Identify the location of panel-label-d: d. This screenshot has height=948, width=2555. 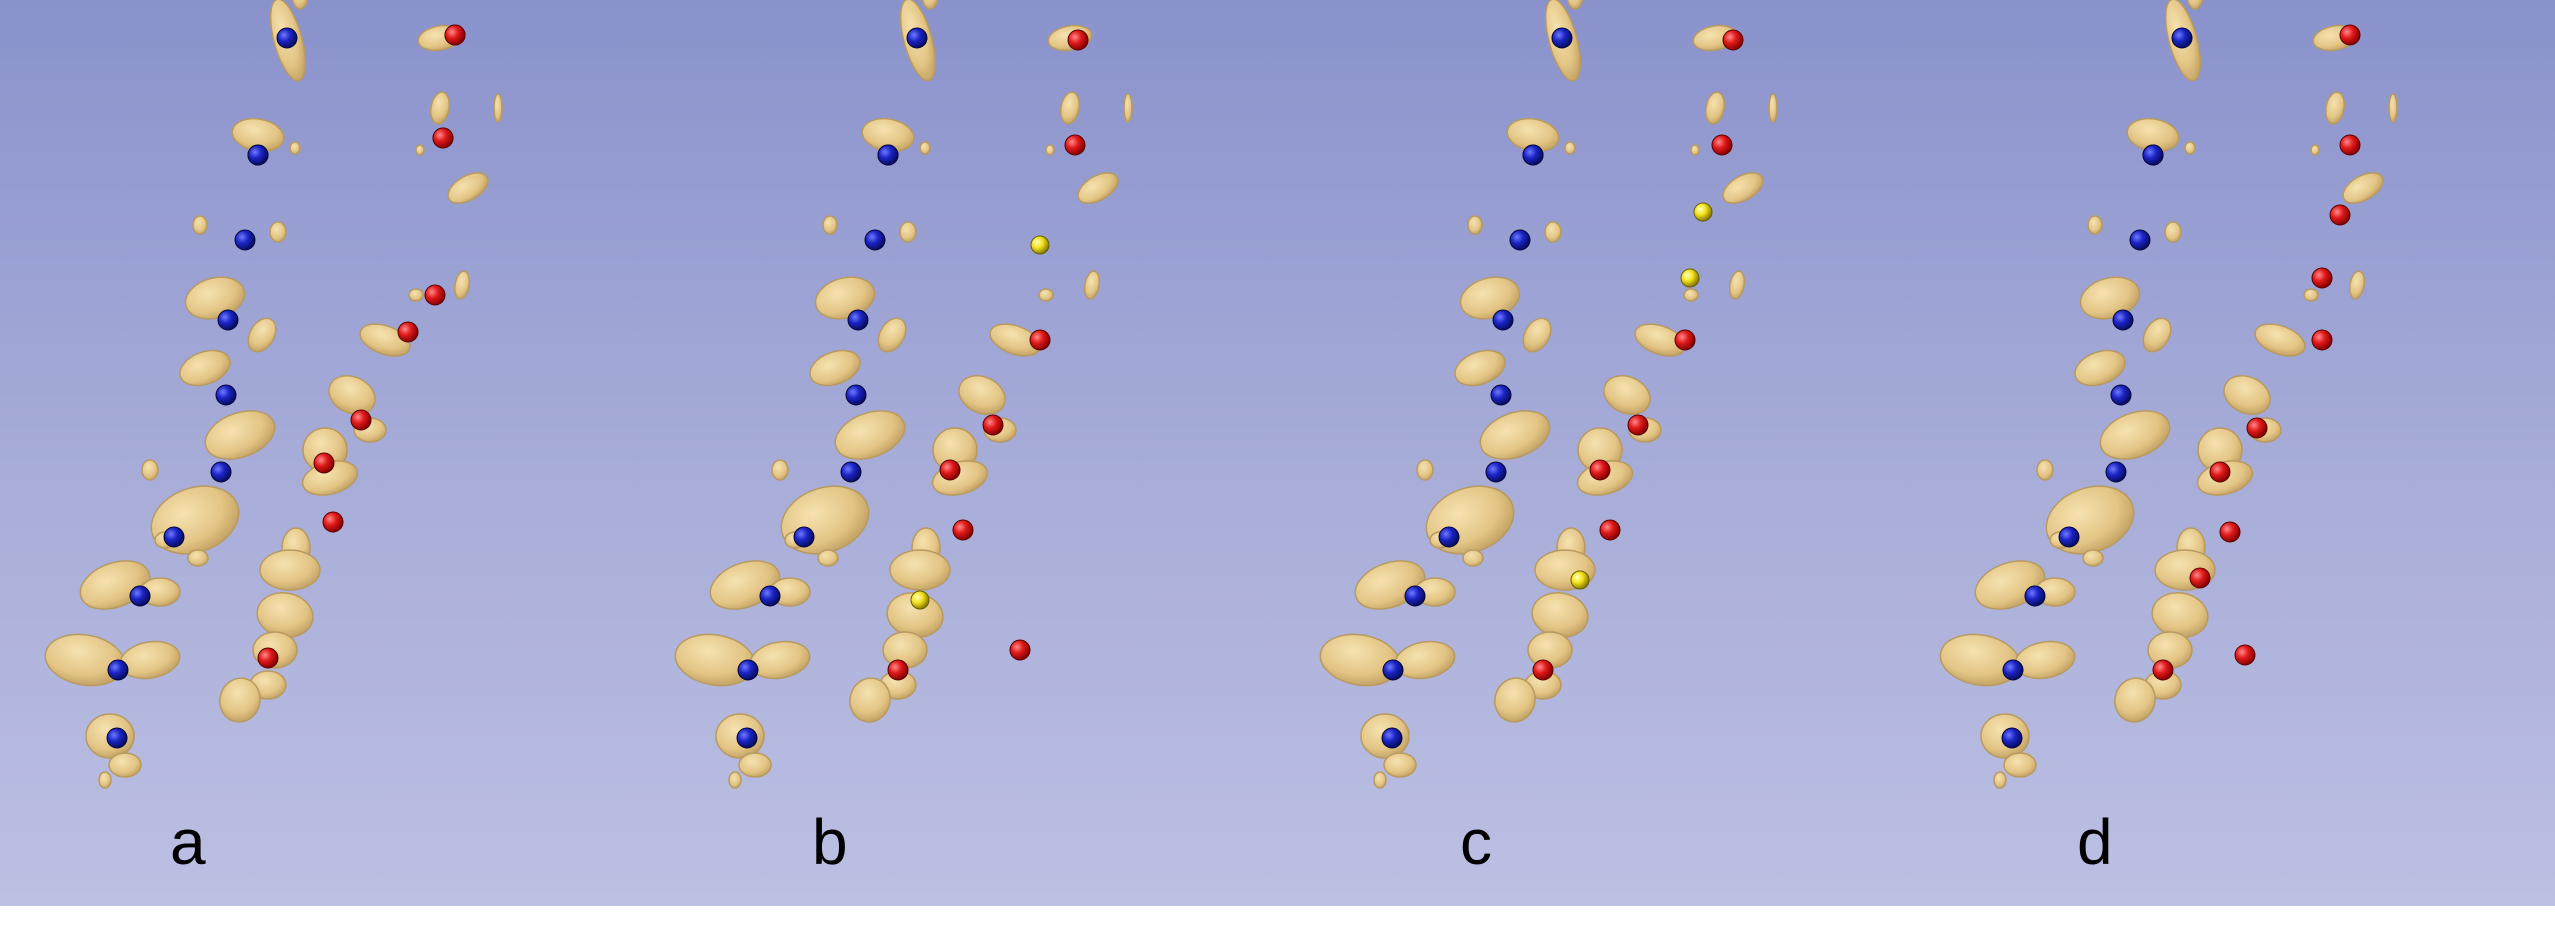
(2095, 842).